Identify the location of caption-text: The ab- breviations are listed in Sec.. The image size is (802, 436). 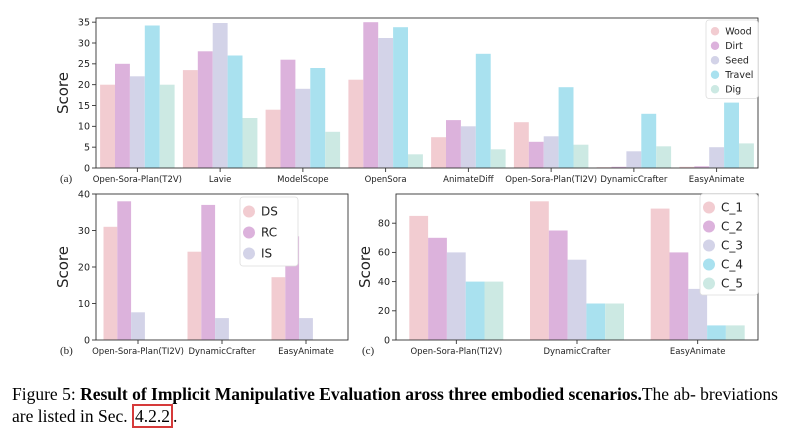
(395, 405).